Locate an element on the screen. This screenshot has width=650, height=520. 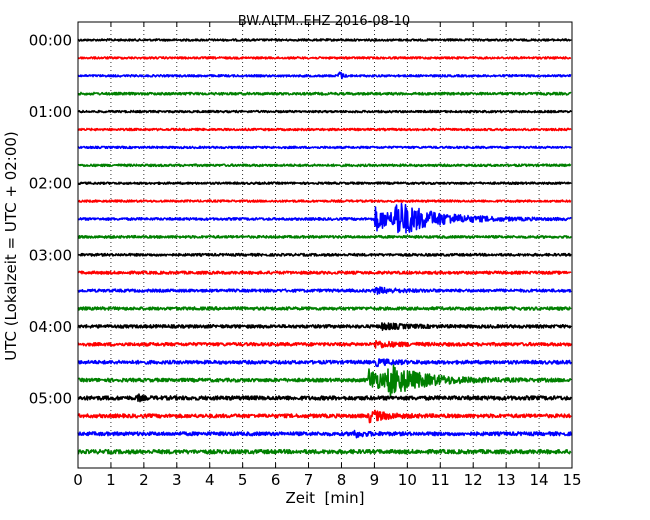
x-tick-label: 9 is located at coordinates (375, 480).